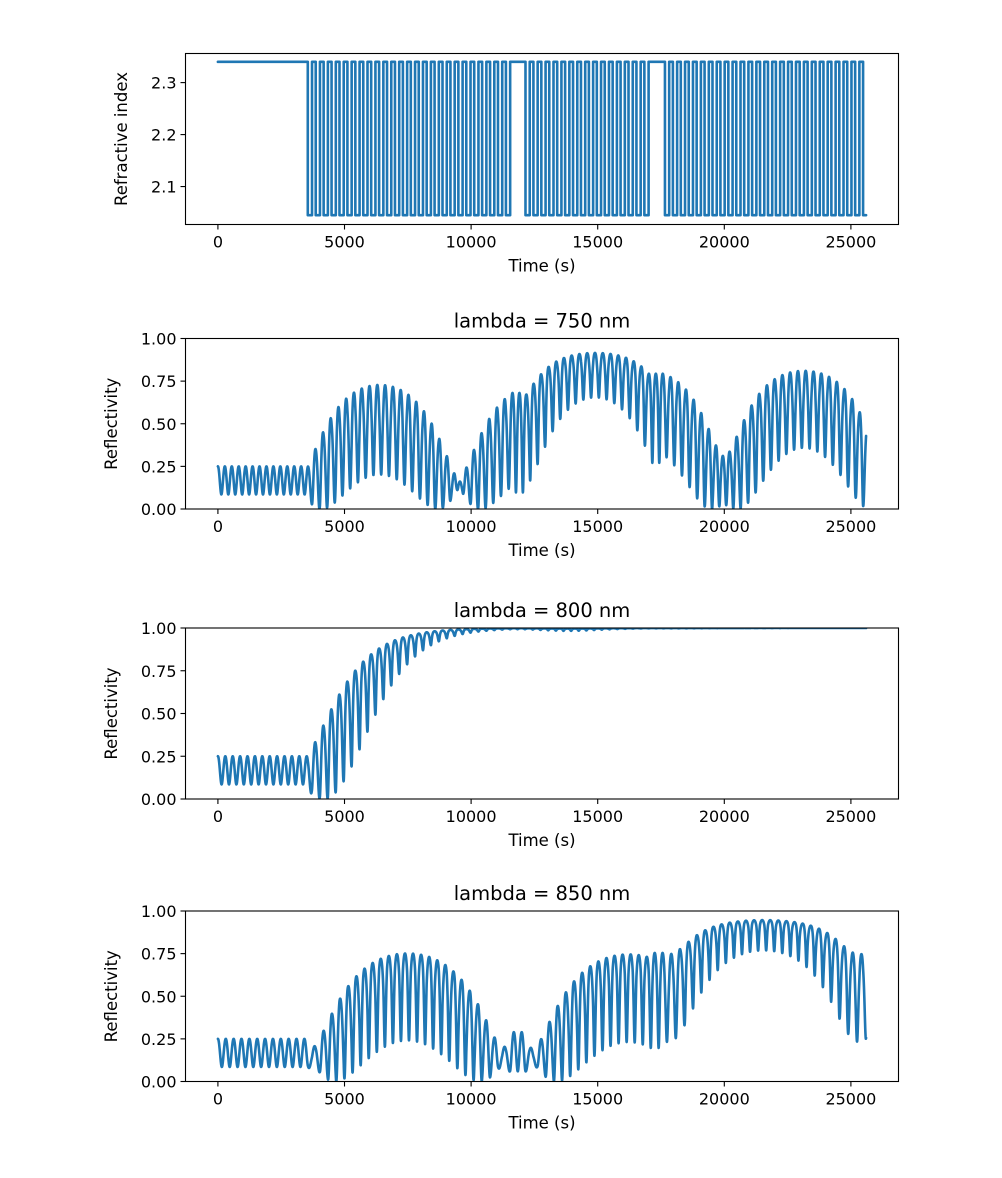  Describe the element at coordinates (163, 83) in the screenshot. I see `y-tick-label: 2.3` at that location.